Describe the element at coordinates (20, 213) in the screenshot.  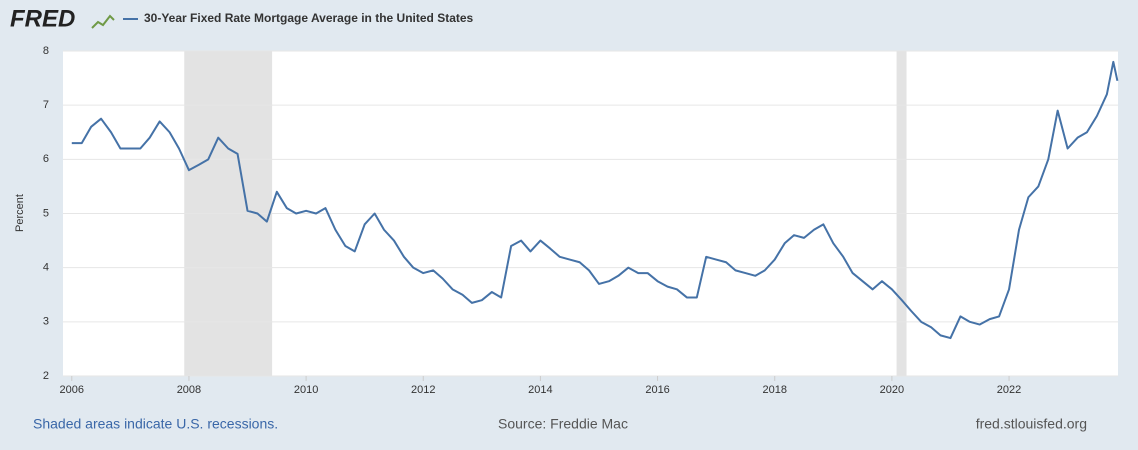
I see `y-axis-label: Percent` at that location.